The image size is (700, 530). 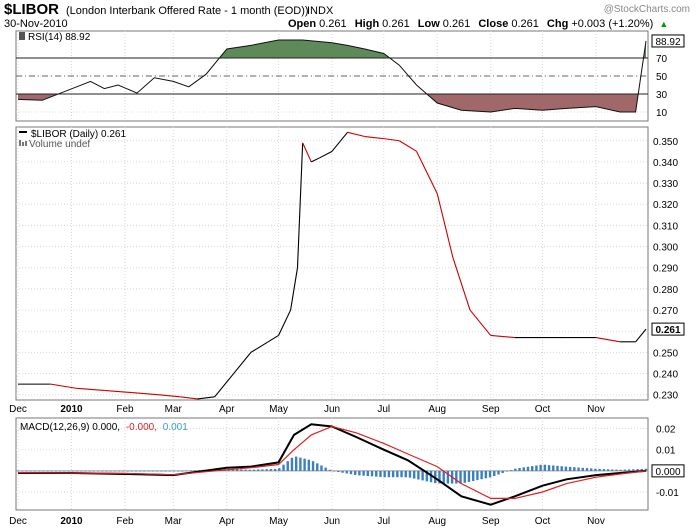 I want to click on price-last-value-box, so click(x=668, y=329).